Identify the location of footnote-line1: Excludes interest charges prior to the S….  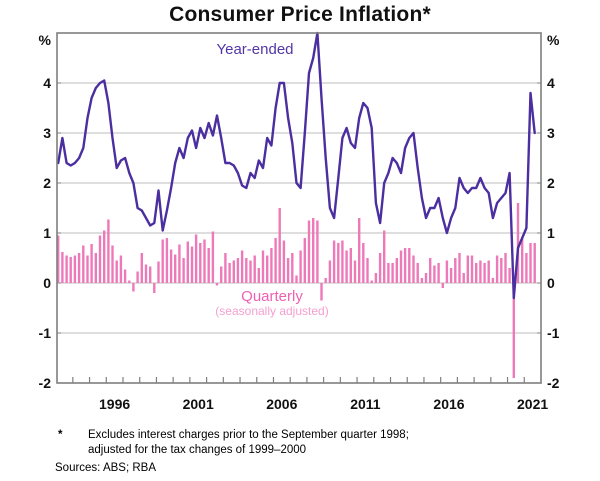
(248, 435).